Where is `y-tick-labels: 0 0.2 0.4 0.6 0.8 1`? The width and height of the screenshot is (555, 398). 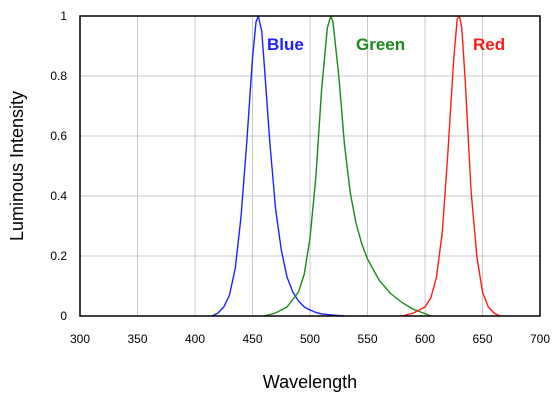 y-tick-labels: 0 0.2 0.4 0.6 0.8 1 is located at coordinates (58, 166).